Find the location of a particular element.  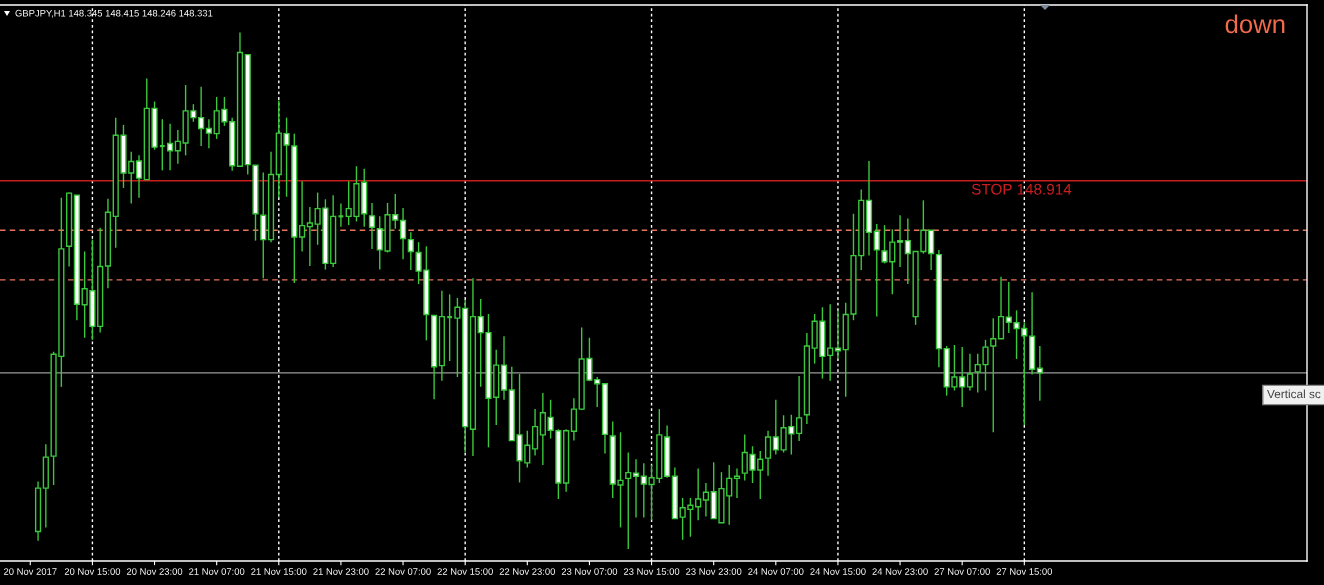

x-tick-label: 21 Nov 15:00 is located at coordinates (279, 571).